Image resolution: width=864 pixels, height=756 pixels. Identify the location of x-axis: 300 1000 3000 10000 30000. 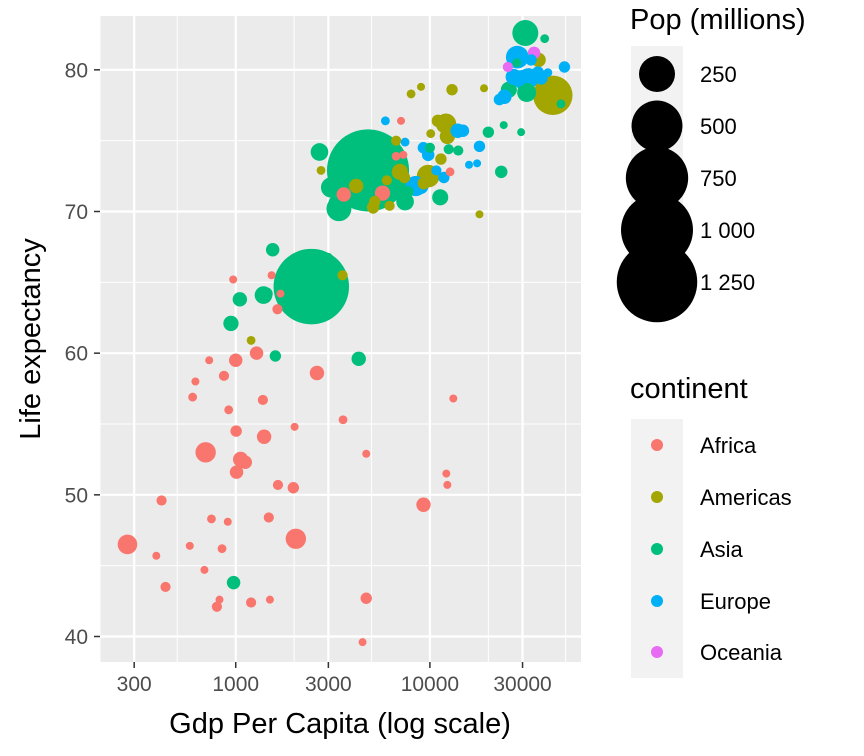
(334, 679).